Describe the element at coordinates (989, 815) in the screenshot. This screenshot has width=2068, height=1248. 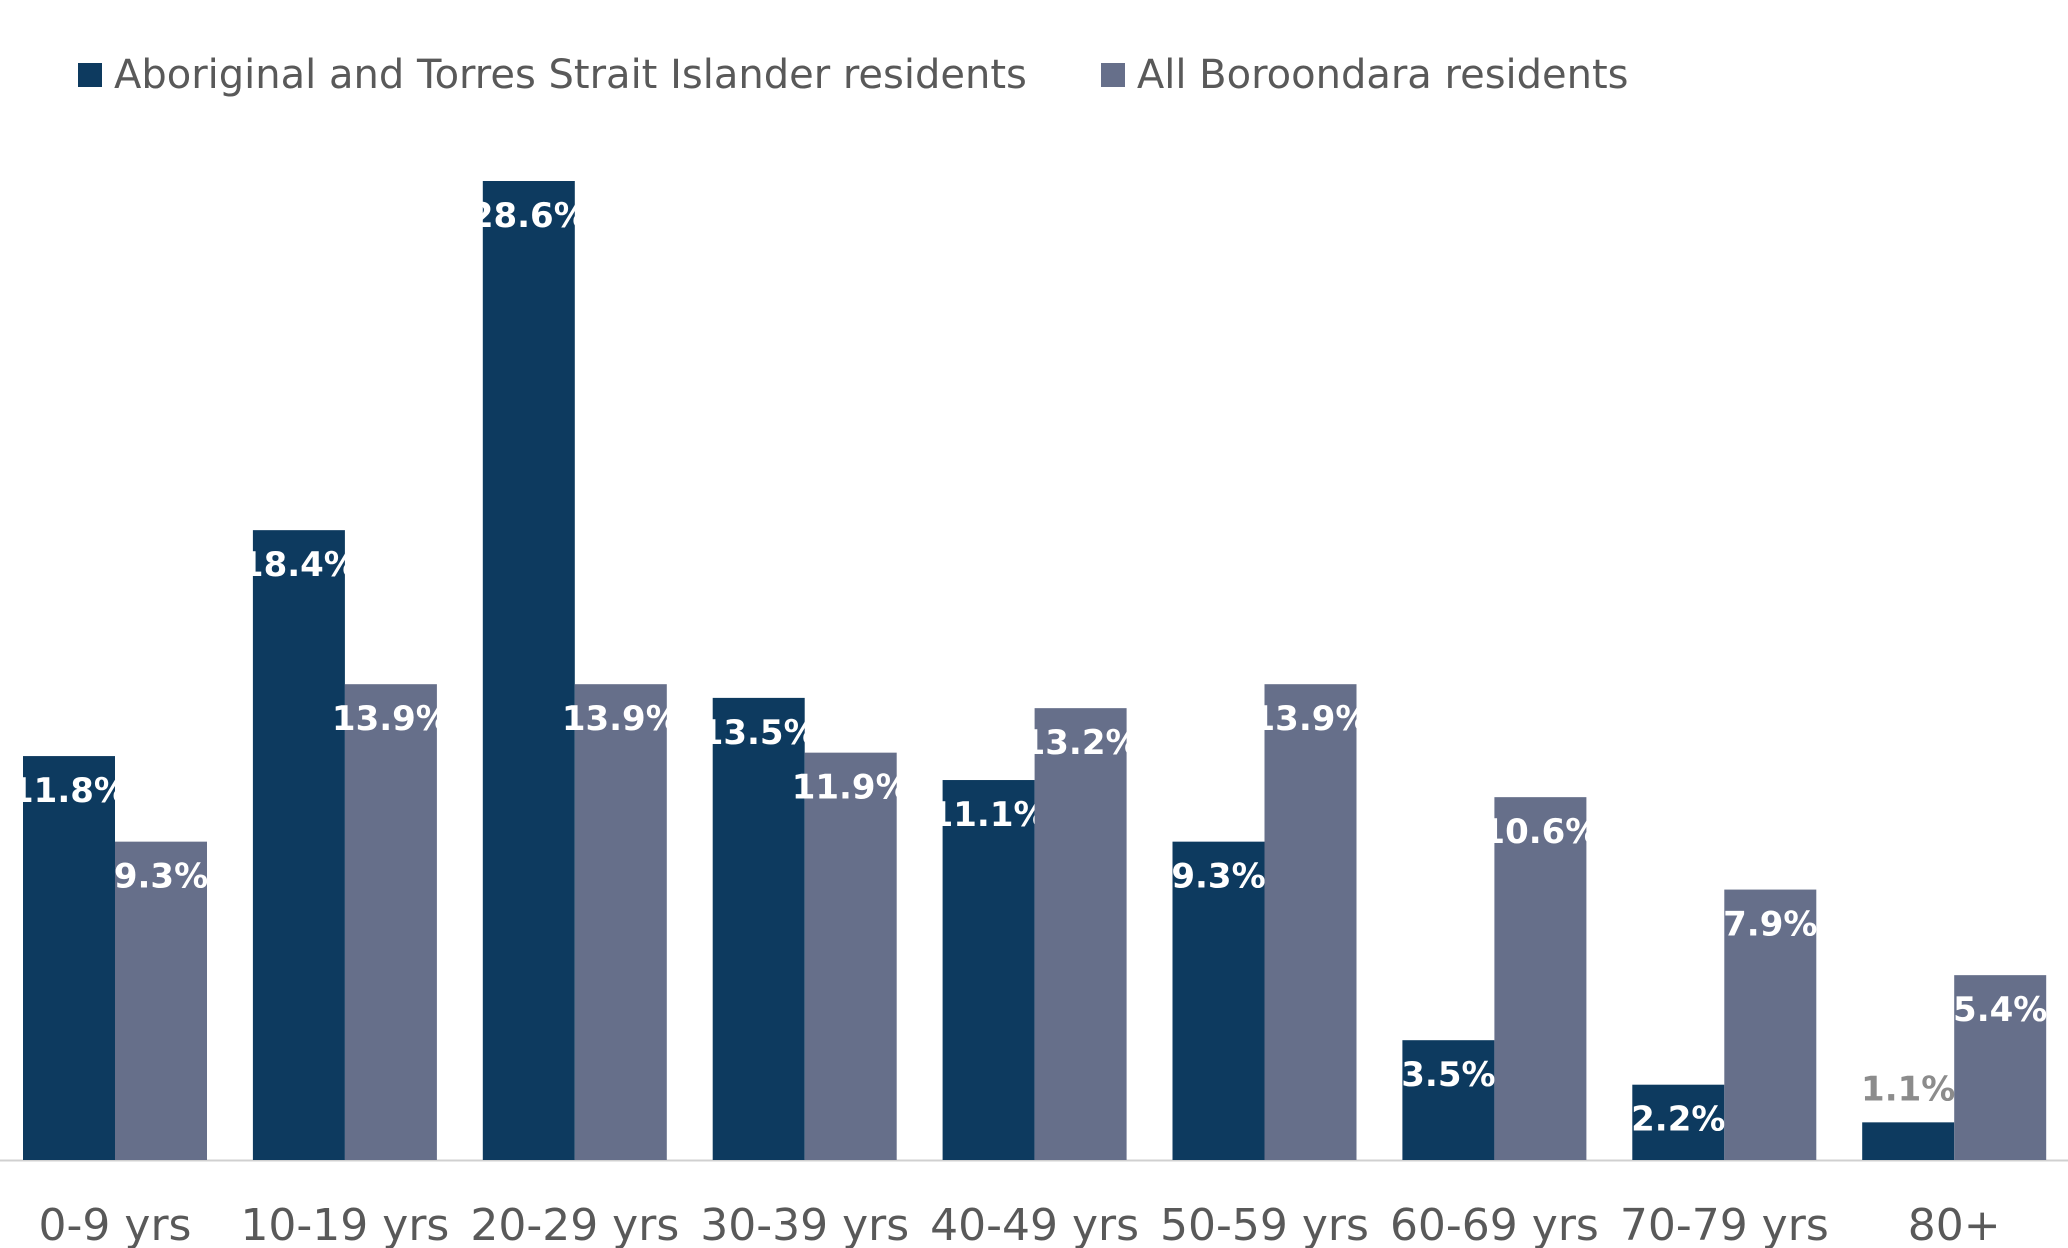
I see `data-label-aboriginal-4: 11.1%` at that location.